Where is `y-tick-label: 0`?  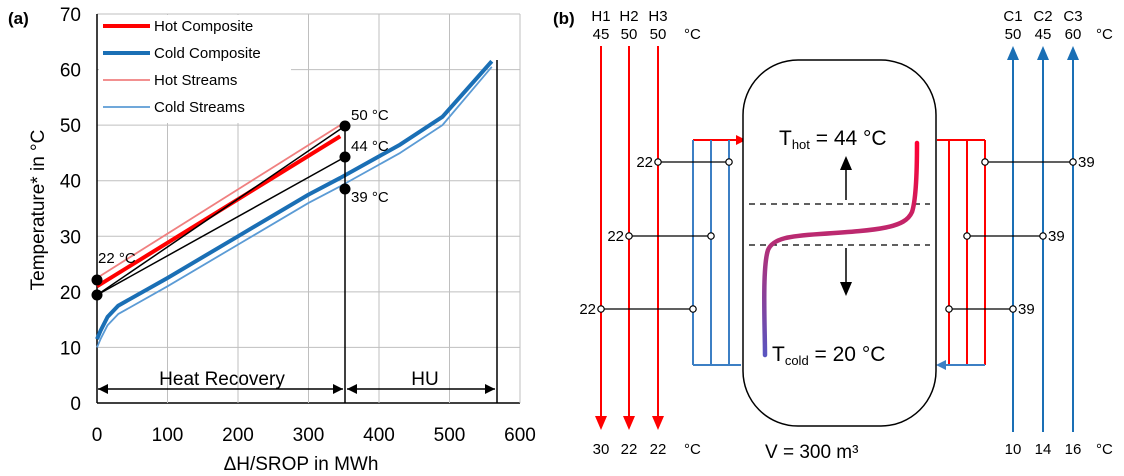
y-tick-label: 0 is located at coordinates (75, 404).